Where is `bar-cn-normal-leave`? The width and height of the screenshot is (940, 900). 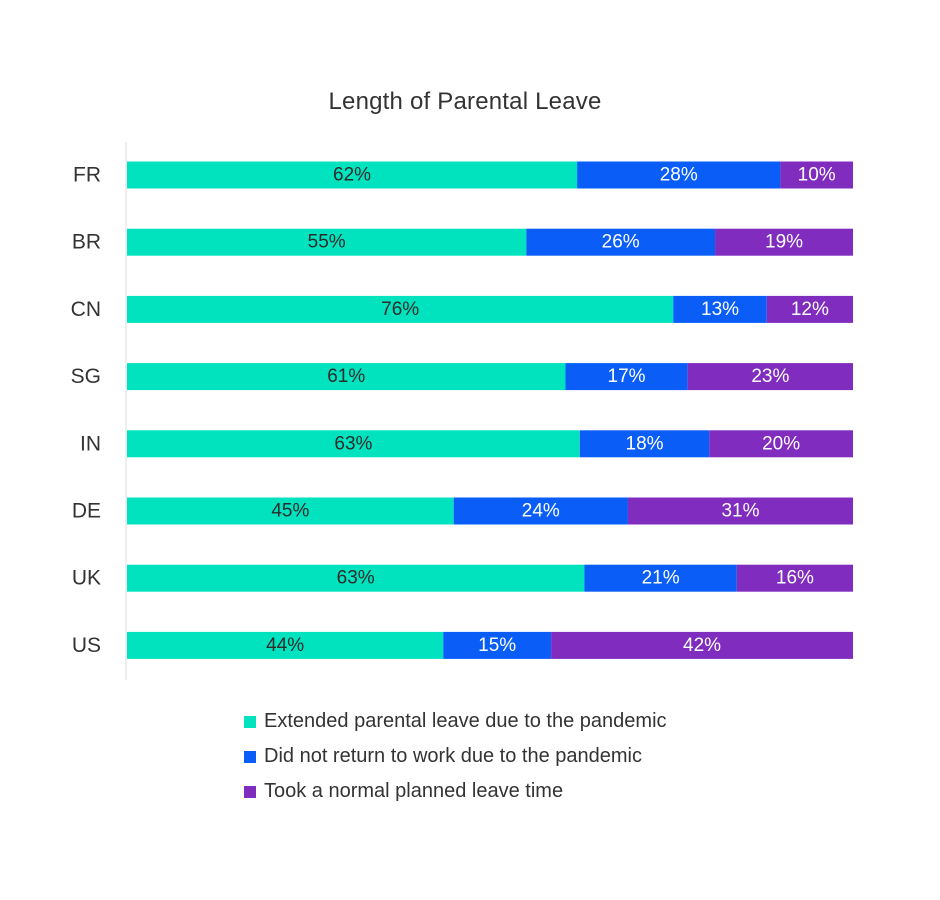 bar-cn-normal-leave is located at coordinates (809, 309).